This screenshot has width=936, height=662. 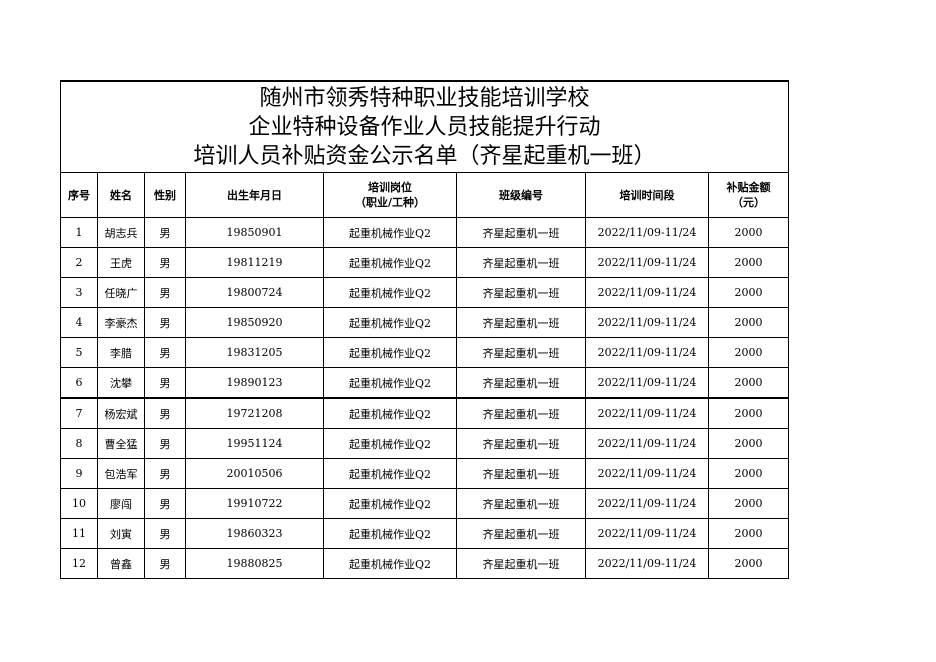 What do you see at coordinates (79, 262) in the screenshot?
I see `cell-index: 2` at bounding box center [79, 262].